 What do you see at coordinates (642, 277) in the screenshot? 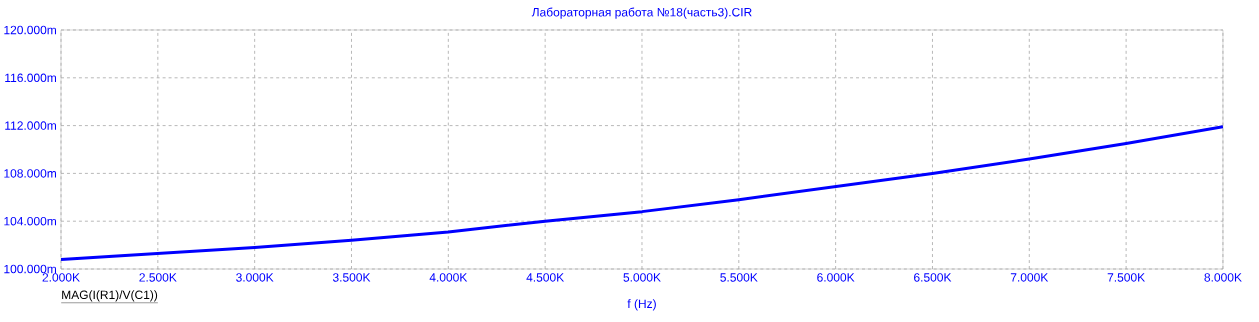
I see `x-tick-label: 5.000K` at bounding box center [642, 277].